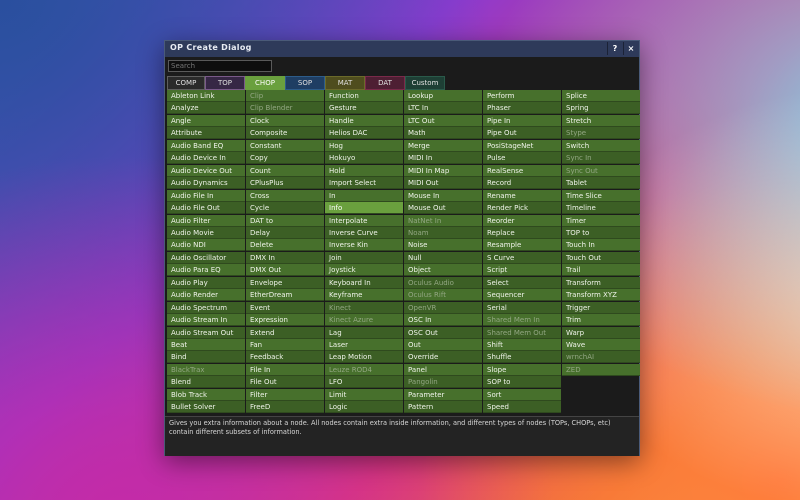  What do you see at coordinates (443, 145) in the screenshot?
I see `operator-item: Merge` at bounding box center [443, 145].